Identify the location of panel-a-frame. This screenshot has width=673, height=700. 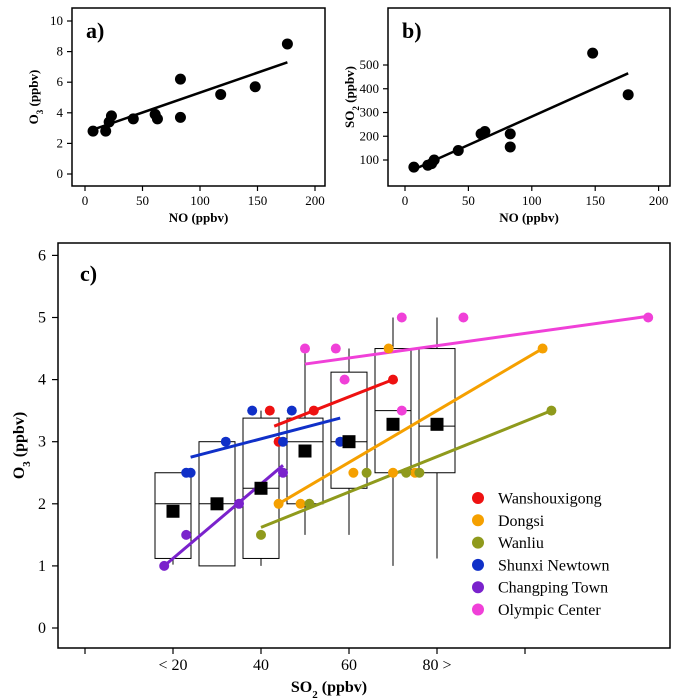
(198, 97).